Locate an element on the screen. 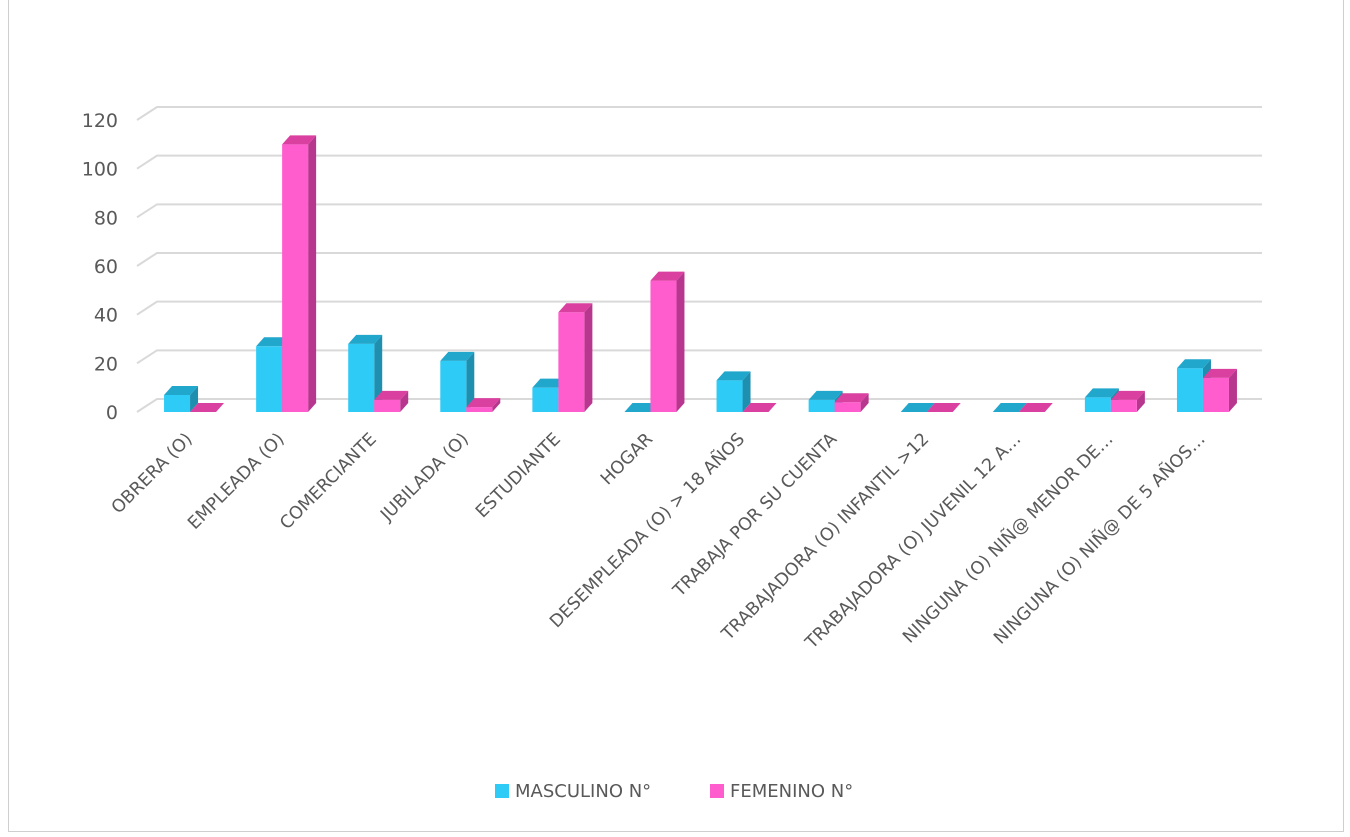 This screenshot has height=837, width=1350. y-tick-label: 0 is located at coordinates (112, 413).